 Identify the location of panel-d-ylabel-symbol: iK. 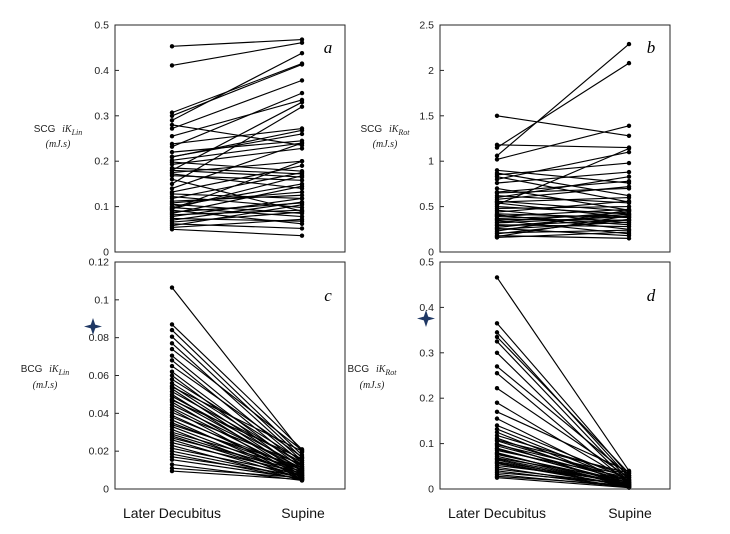
(381, 369).